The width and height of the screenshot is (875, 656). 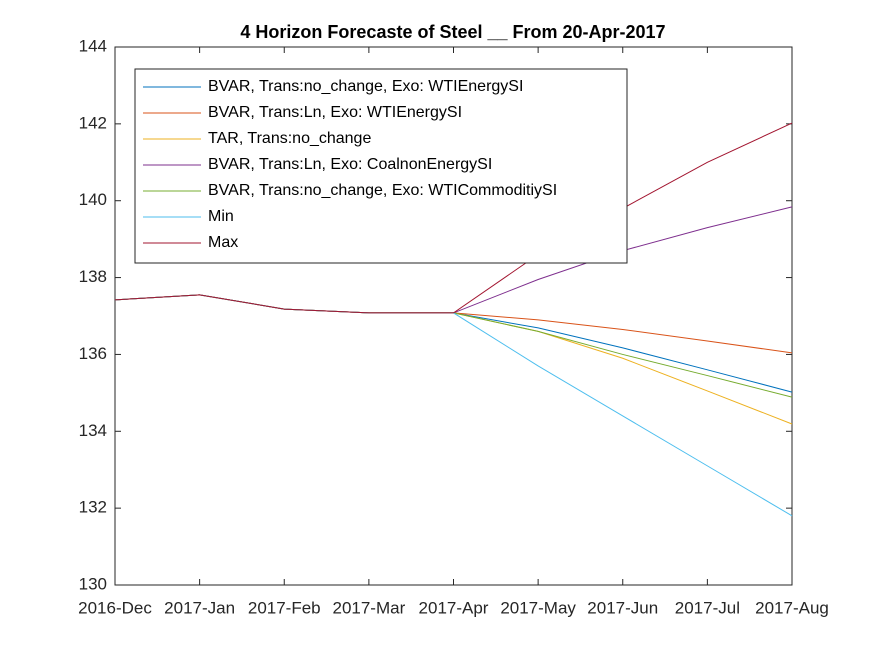 What do you see at coordinates (289, 138) in the screenshot?
I see `legend-label: TAR, Trans:no_change` at bounding box center [289, 138].